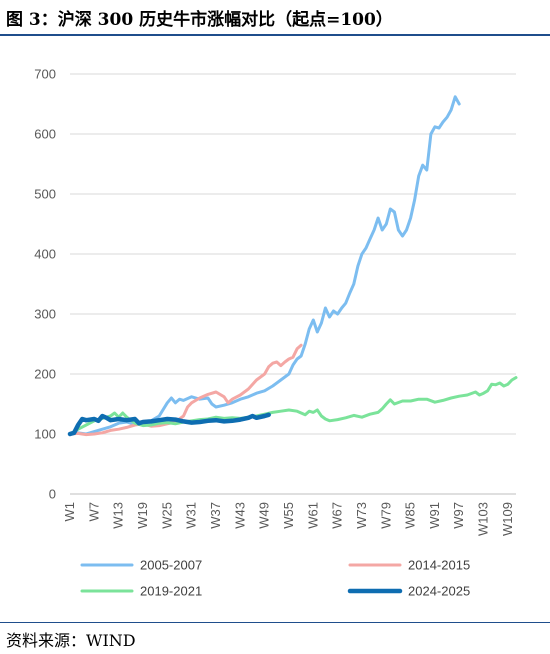 This screenshot has width=550, height=654. Describe the element at coordinates (45, 194) in the screenshot. I see `y-tick-label: 500` at that location.